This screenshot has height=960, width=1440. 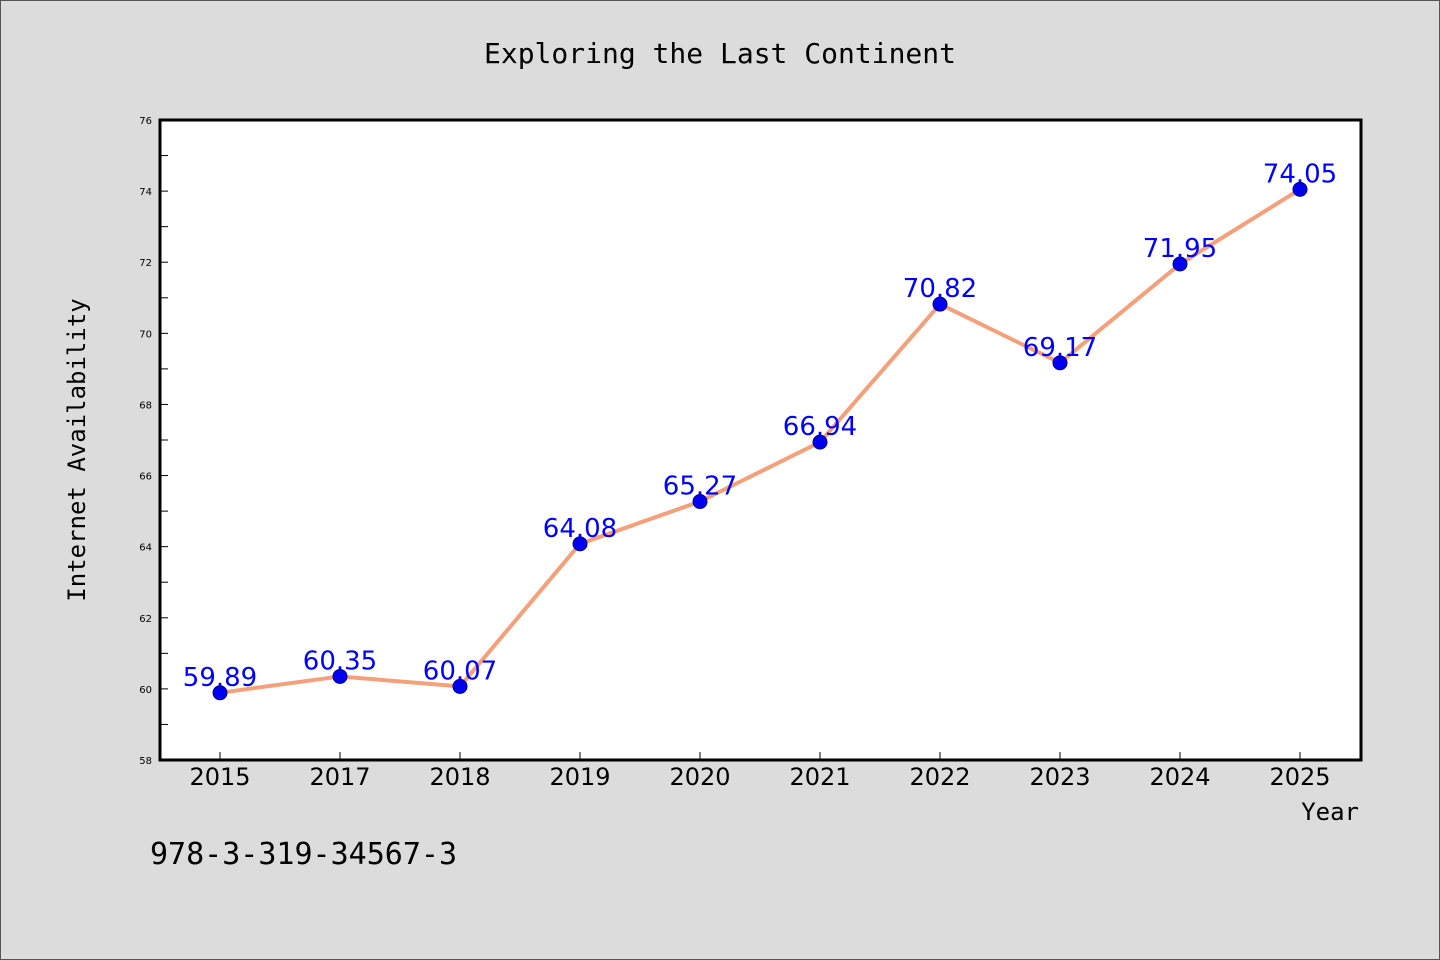 What do you see at coordinates (145, 334) in the screenshot?
I see `y-tick-label: 70` at bounding box center [145, 334].